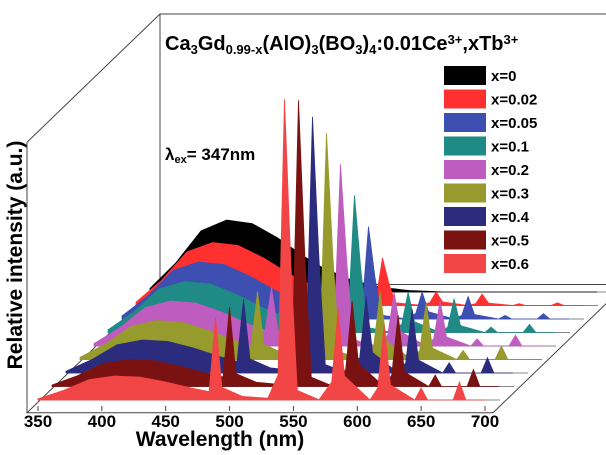 This screenshot has height=455, width=606. I want to click on text-run: ,xTb, so click(482, 44).